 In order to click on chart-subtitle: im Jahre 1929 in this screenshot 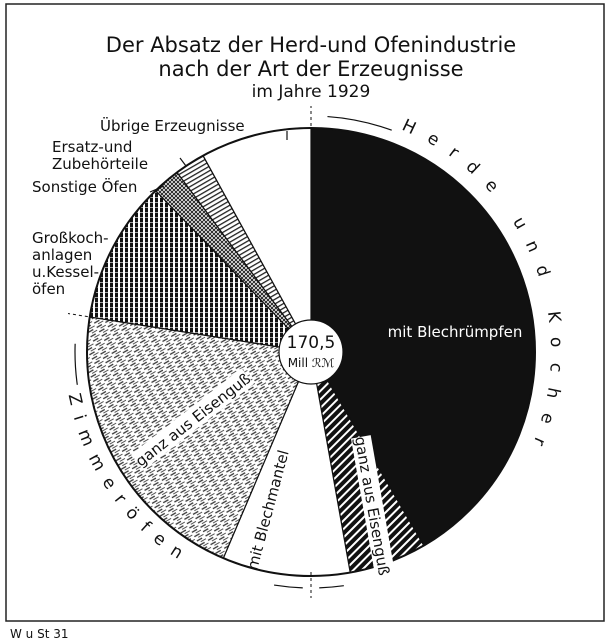, I will do `click(311, 92)`.